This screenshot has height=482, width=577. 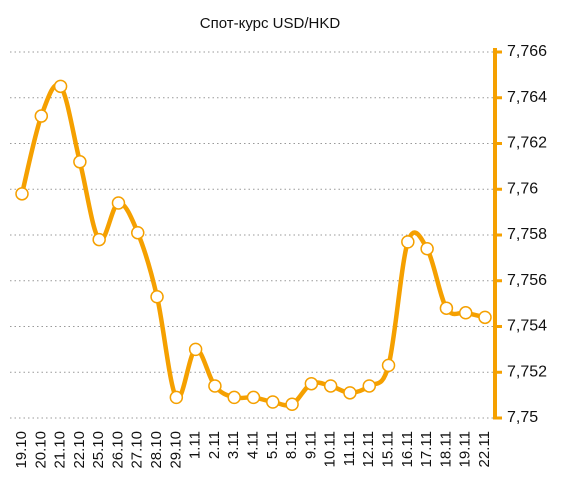 What do you see at coordinates (137, 450) in the screenshot?
I see `x-tick-label: 27.10` at bounding box center [137, 450].